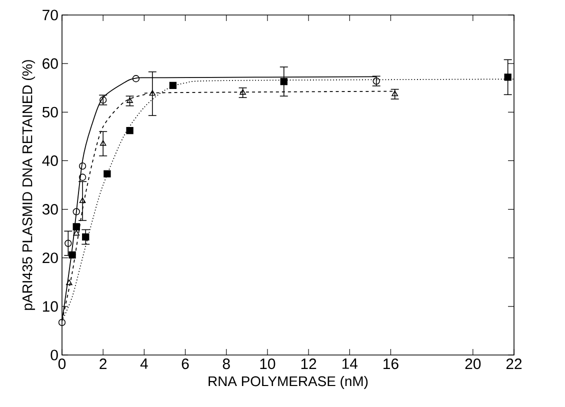  What do you see at coordinates (288, 382) in the screenshot?
I see `x-axis-title: RNA POLYMERASE (nM)` at bounding box center [288, 382].